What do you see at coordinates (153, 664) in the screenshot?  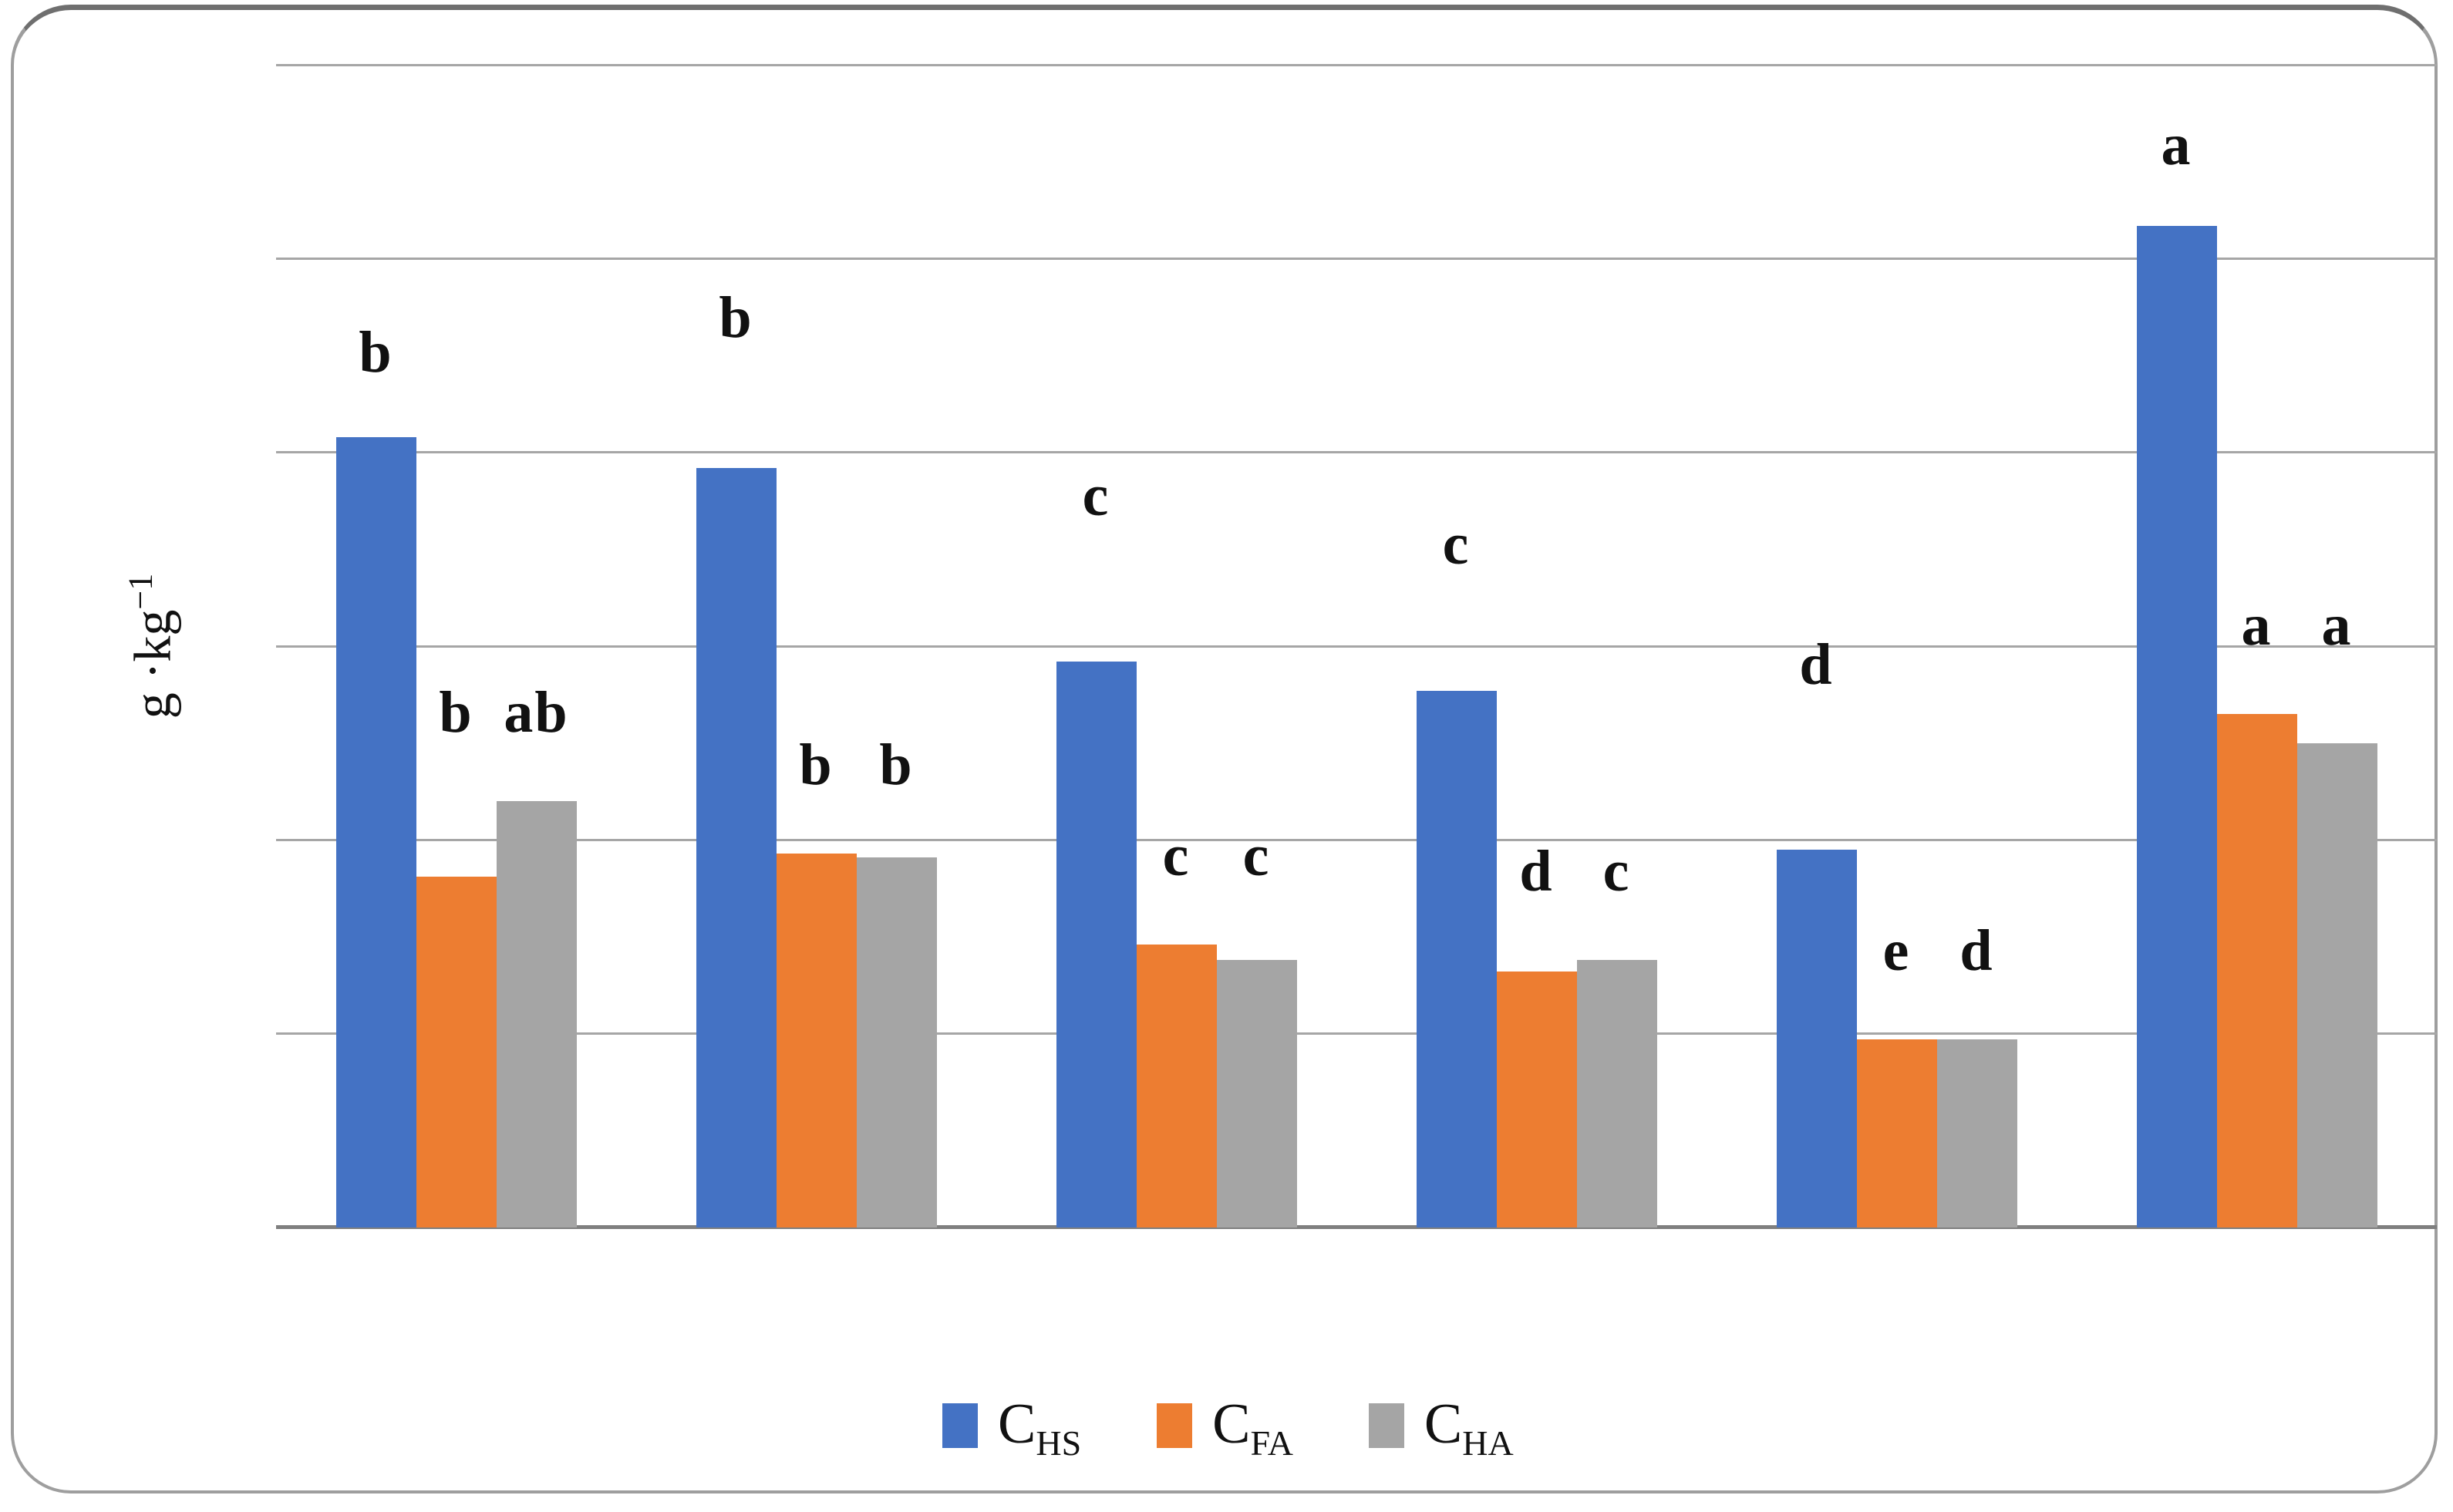 I see `y-axis-label-text: g ·kg` at bounding box center [153, 664].